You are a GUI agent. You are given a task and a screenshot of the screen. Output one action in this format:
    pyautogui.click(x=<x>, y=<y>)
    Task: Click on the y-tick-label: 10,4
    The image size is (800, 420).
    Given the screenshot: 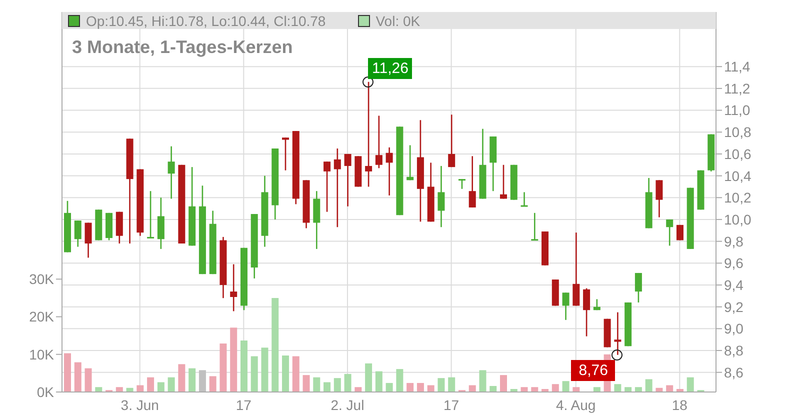 What is the action you would take?
    pyautogui.click(x=738, y=176)
    